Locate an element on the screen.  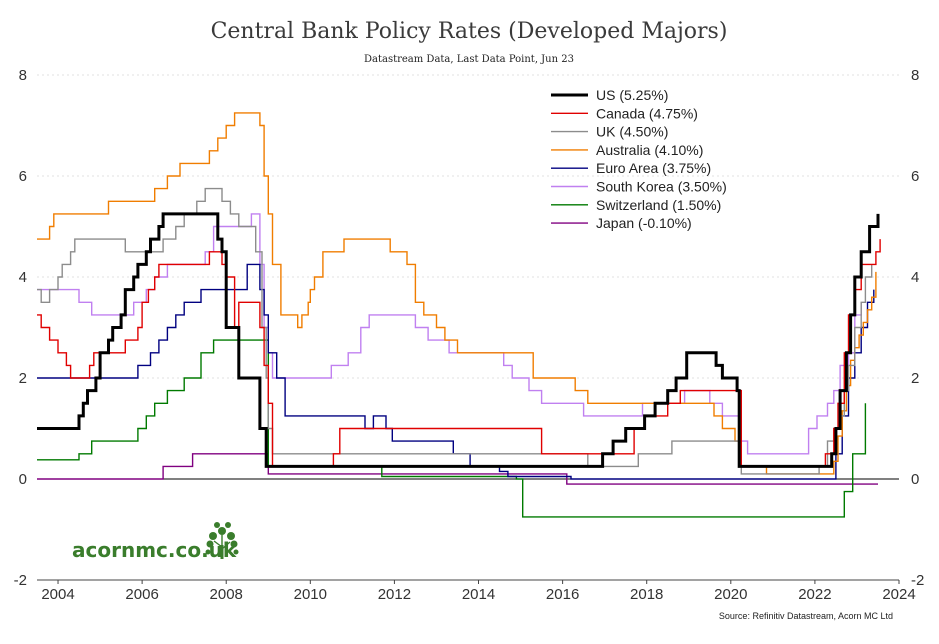
acorn-tree-icon is located at coordinates (222, 540).